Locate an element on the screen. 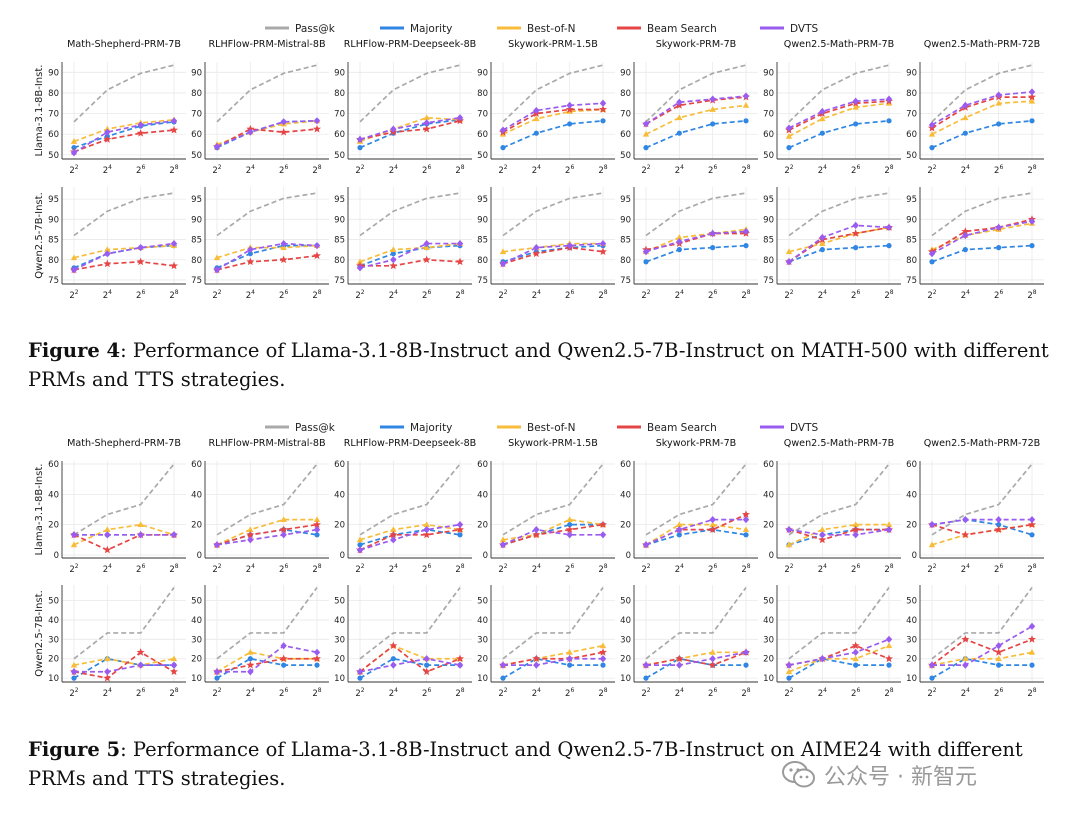 Image resolution: width=1080 pixels, height=820 pixels. y-tick-label: 70 is located at coordinates (911, 115).